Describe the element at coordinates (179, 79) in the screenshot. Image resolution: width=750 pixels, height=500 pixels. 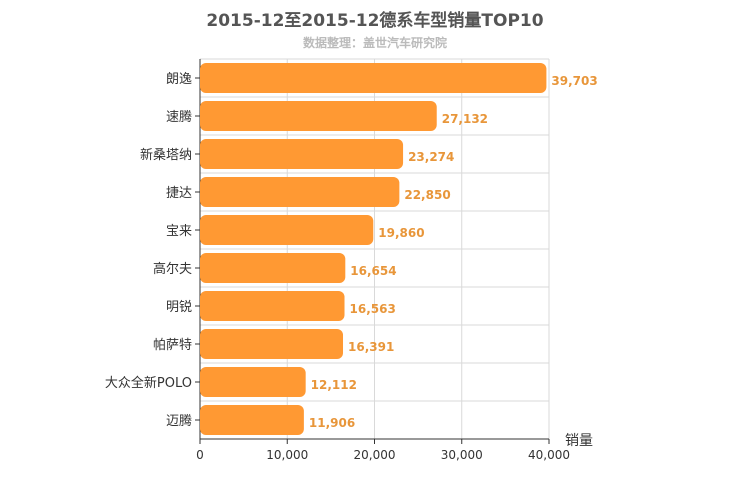
I see `category-label: 朗逸` at that location.